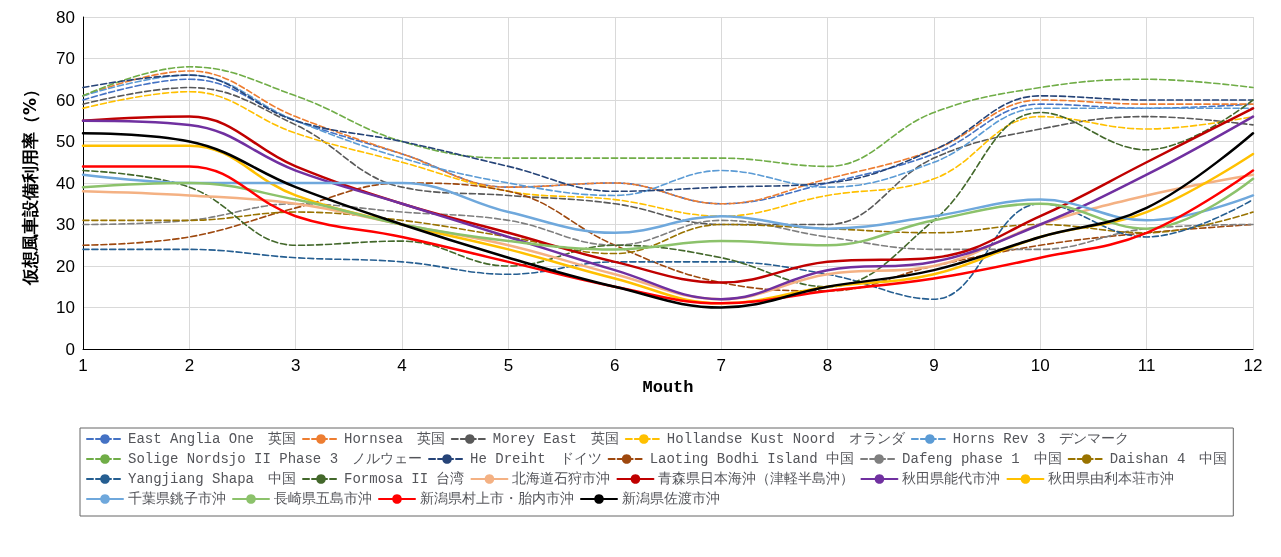 This screenshot has width=1281, height=557. I want to click on x-tick-label: 10, so click(1040, 365).